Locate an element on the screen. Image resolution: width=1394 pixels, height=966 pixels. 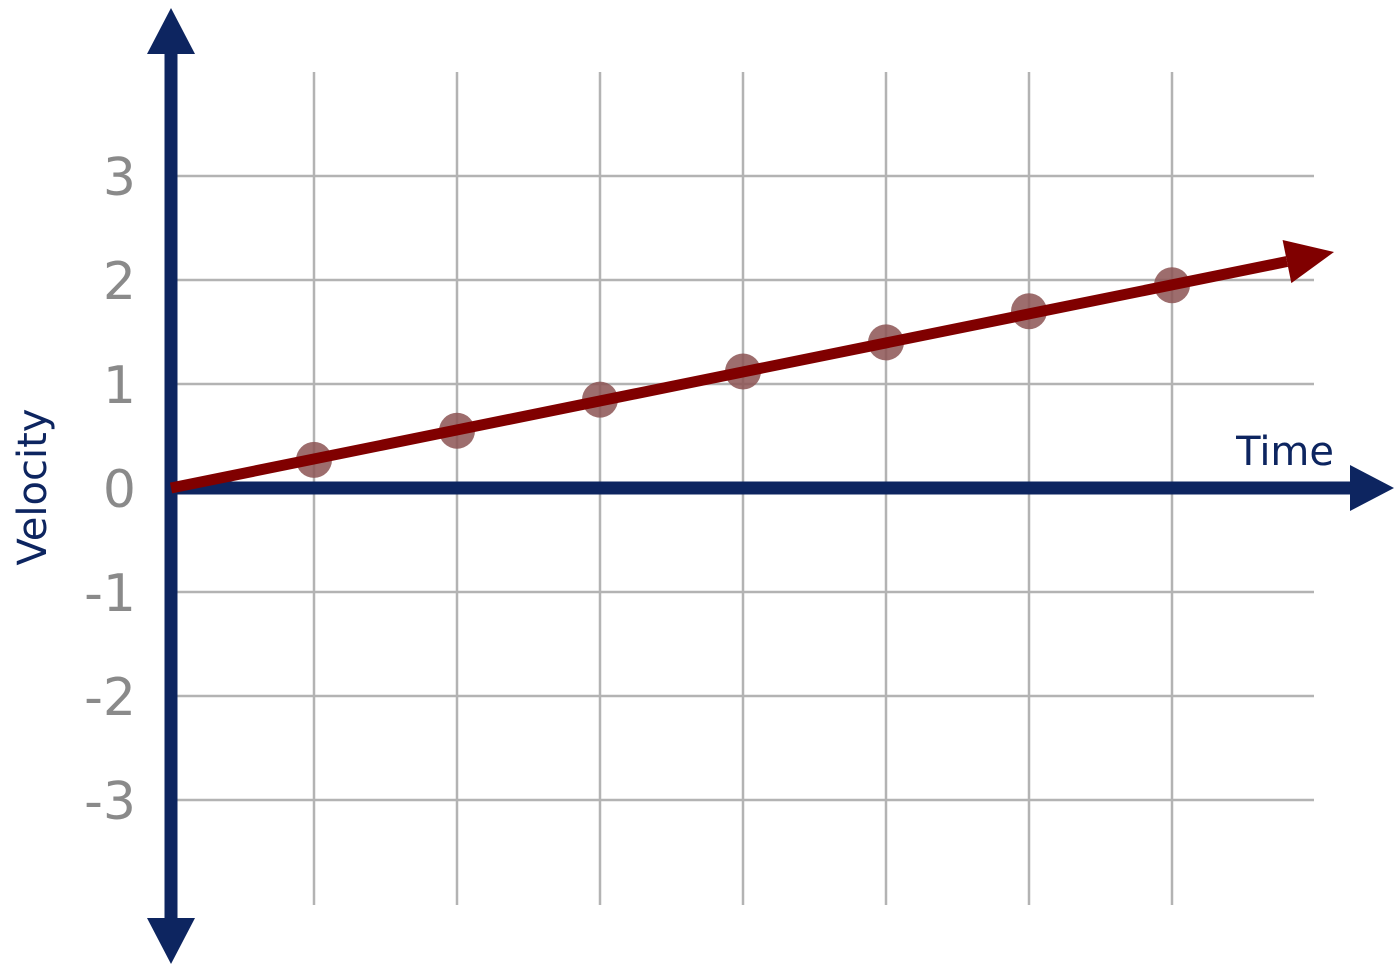
y-tick-labels: 3 2 1 0 -1 -2 -3 is located at coordinates (110, 490).